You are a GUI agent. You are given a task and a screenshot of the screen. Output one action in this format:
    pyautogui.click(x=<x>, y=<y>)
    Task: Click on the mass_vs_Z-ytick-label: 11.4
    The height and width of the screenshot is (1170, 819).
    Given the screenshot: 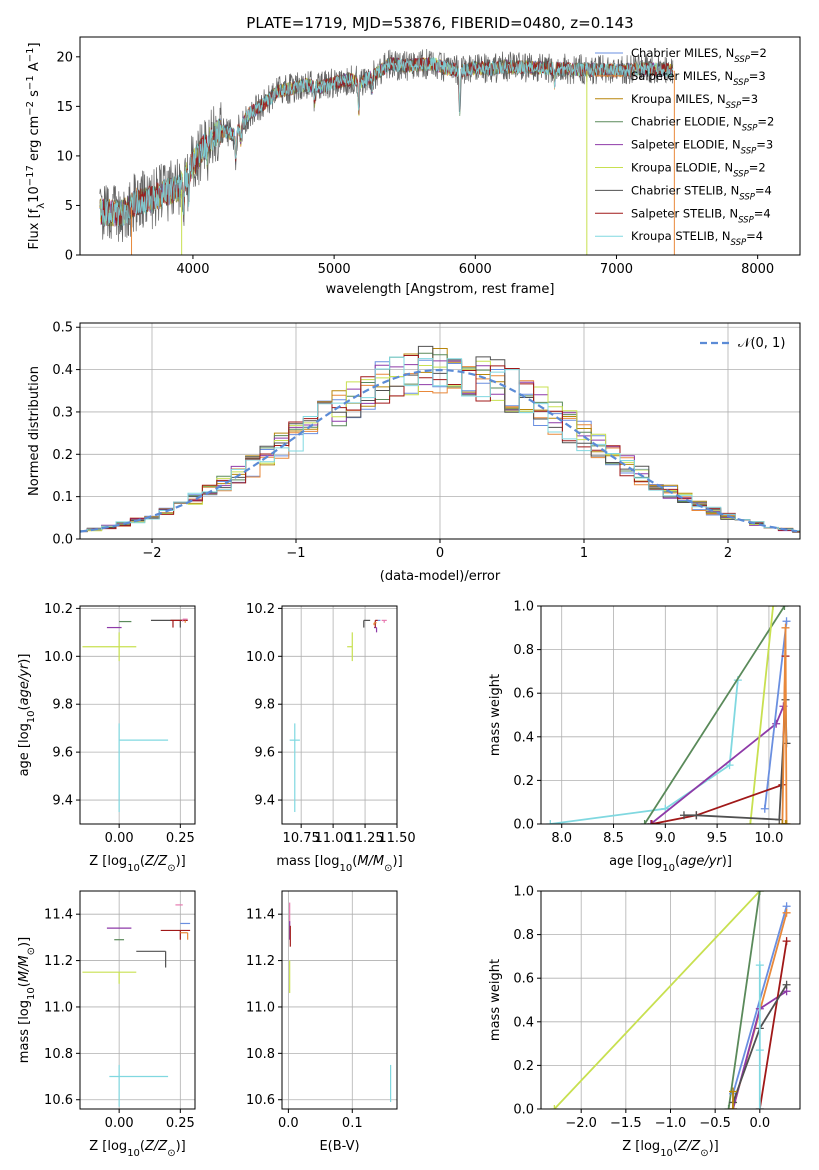 What is the action you would take?
    pyautogui.click(x=58, y=915)
    